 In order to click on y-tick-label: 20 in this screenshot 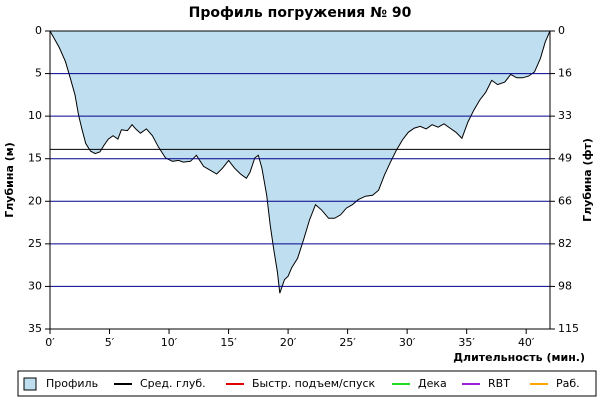, I will do `click(35, 200)`.